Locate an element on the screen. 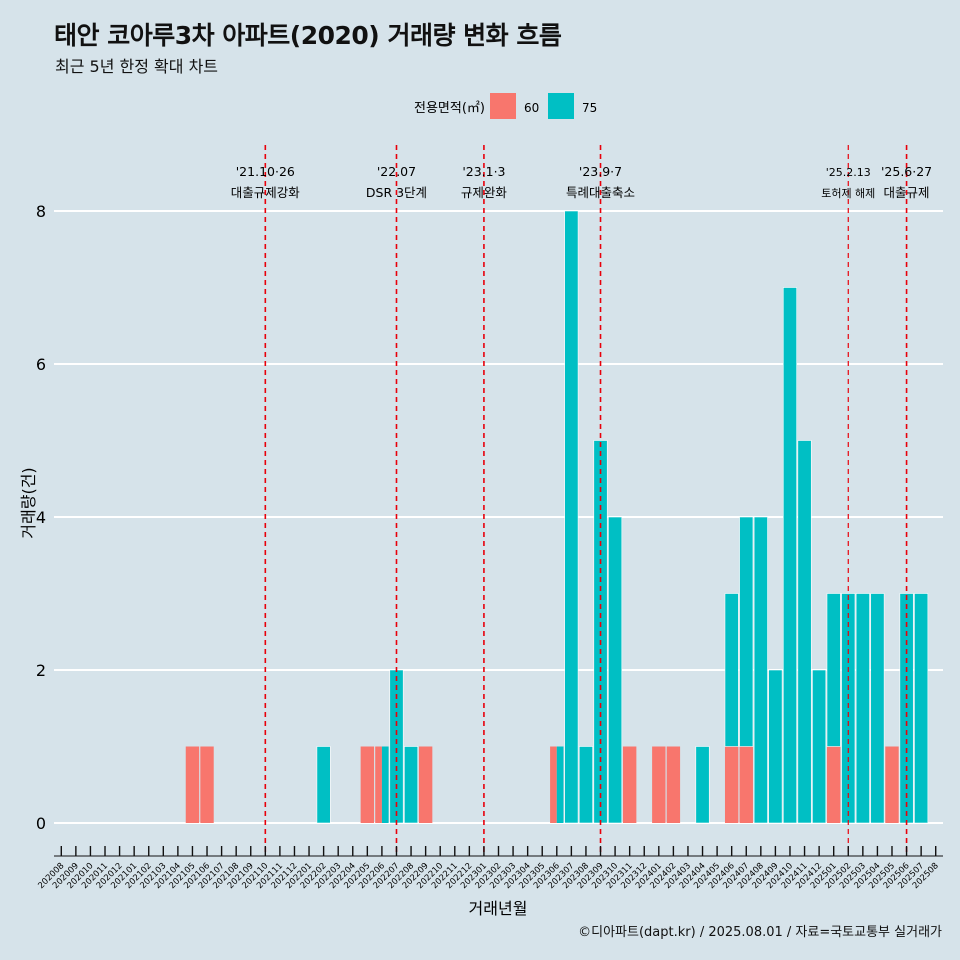 The height and width of the screenshot is (960, 960). y-tick-label: 0 is located at coordinates (41, 823).